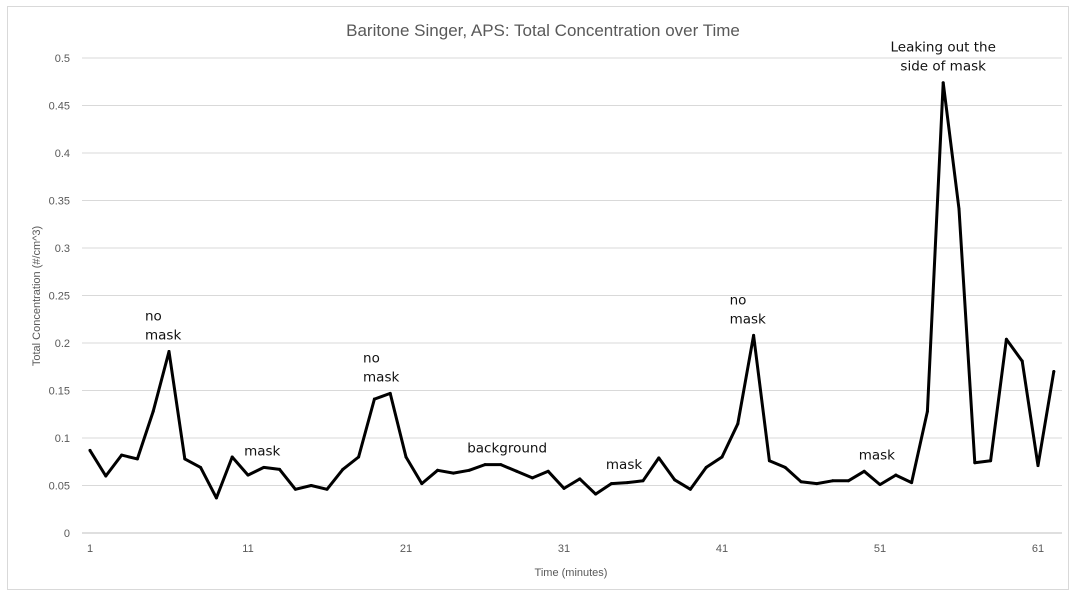 Image resolution: width=1073 pixels, height=594 pixels. What do you see at coordinates (62, 154) in the screenshot?
I see `y-tick-label: 0.4` at bounding box center [62, 154].